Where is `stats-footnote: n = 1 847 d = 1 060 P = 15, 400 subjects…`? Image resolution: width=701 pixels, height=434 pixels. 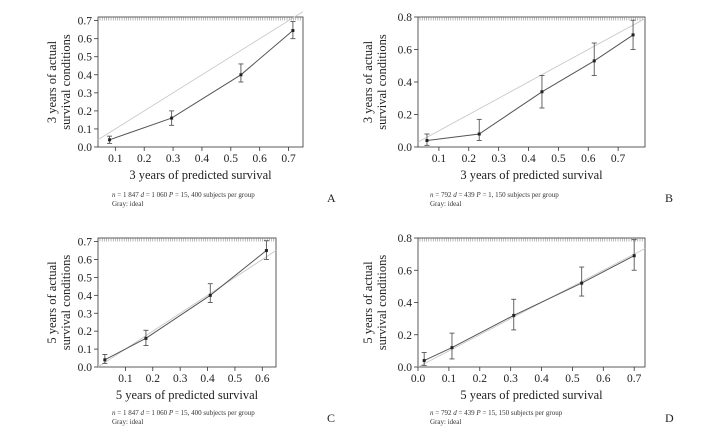 stats-footnote: n = 1 847 d = 1 060 P = 15, 400 subjects… is located at coordinates (183, 195).